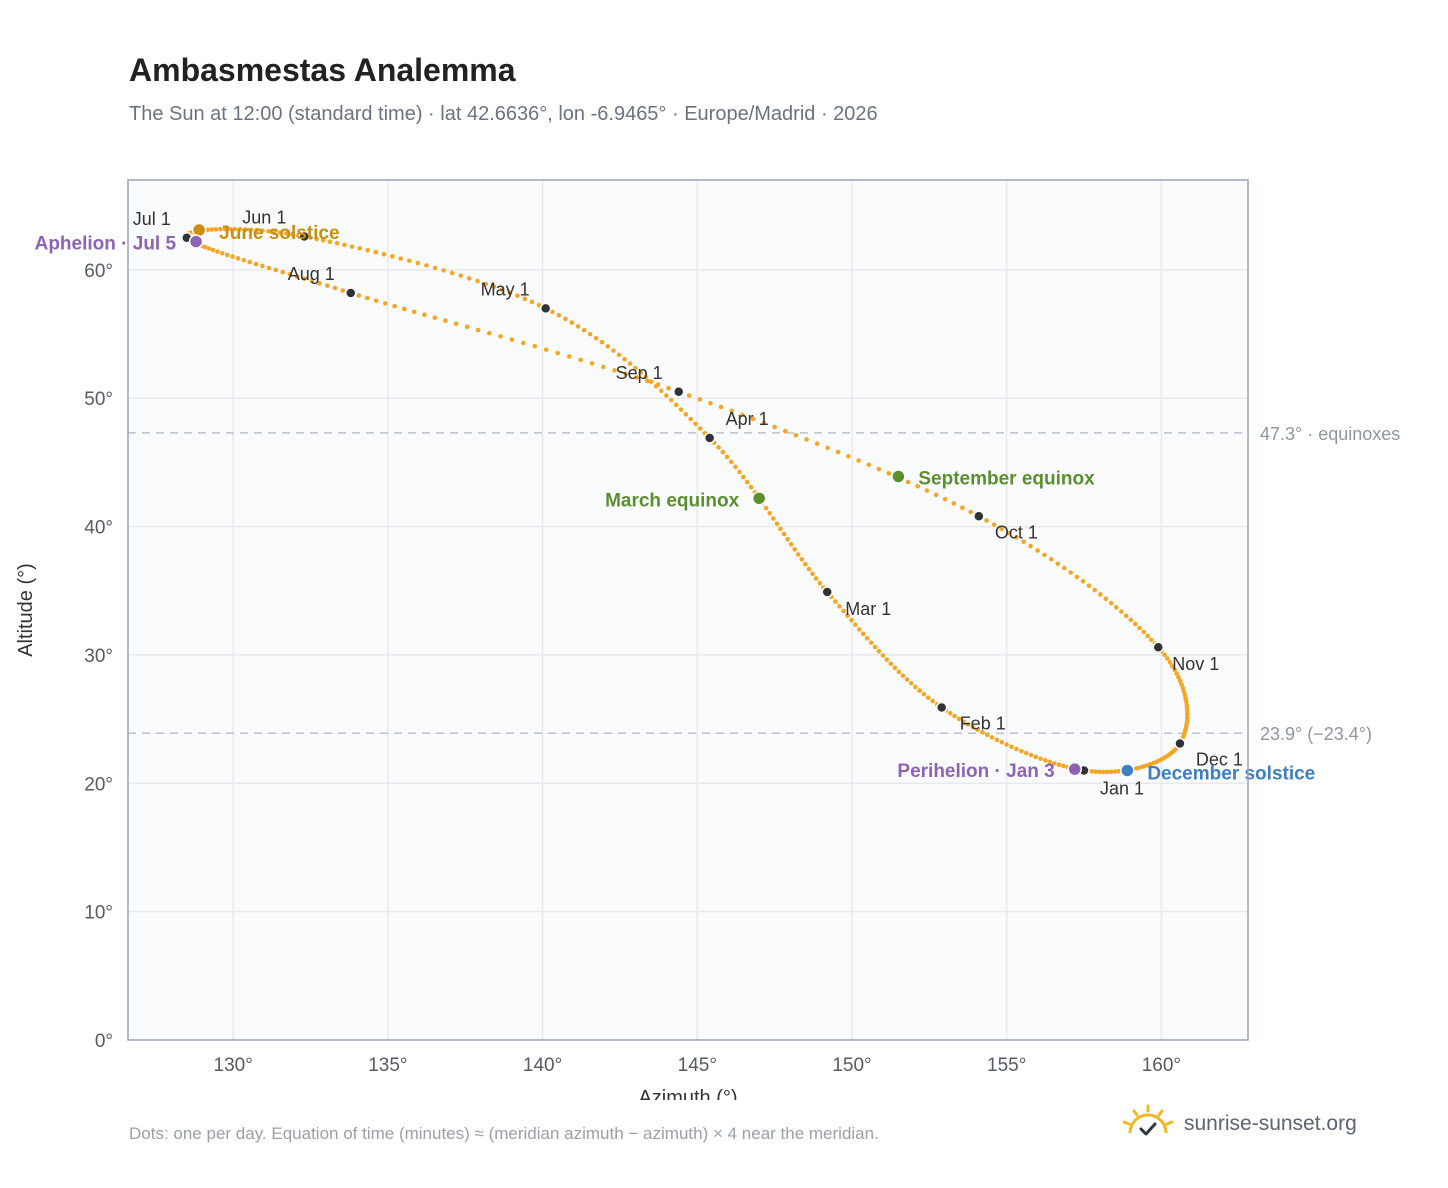  I want to click on x-tick-label: 150°, so click(851, 1065).